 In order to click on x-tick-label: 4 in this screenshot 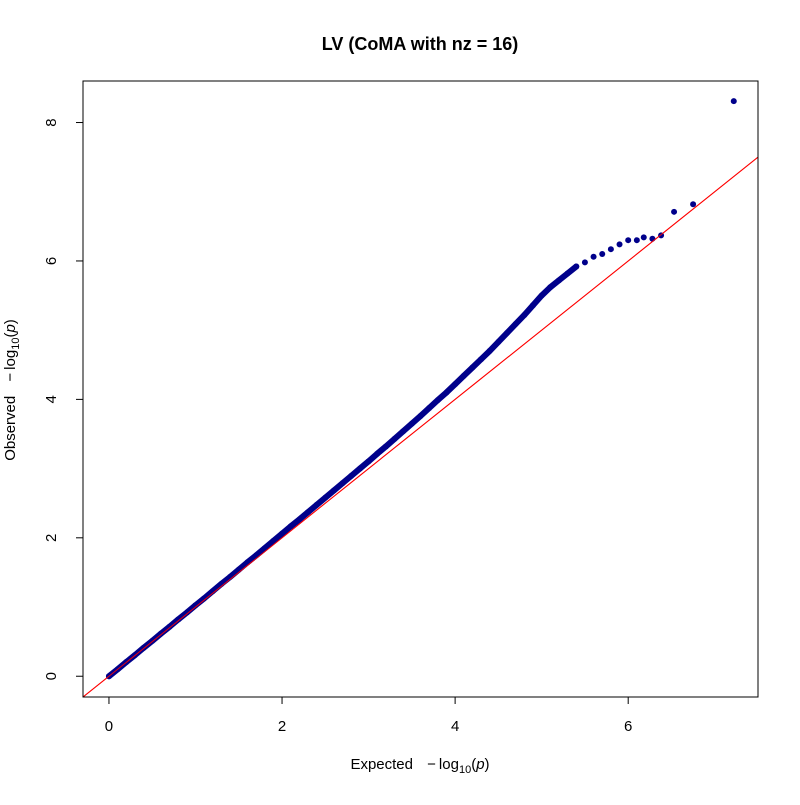, I will do `click(455, 726)`.